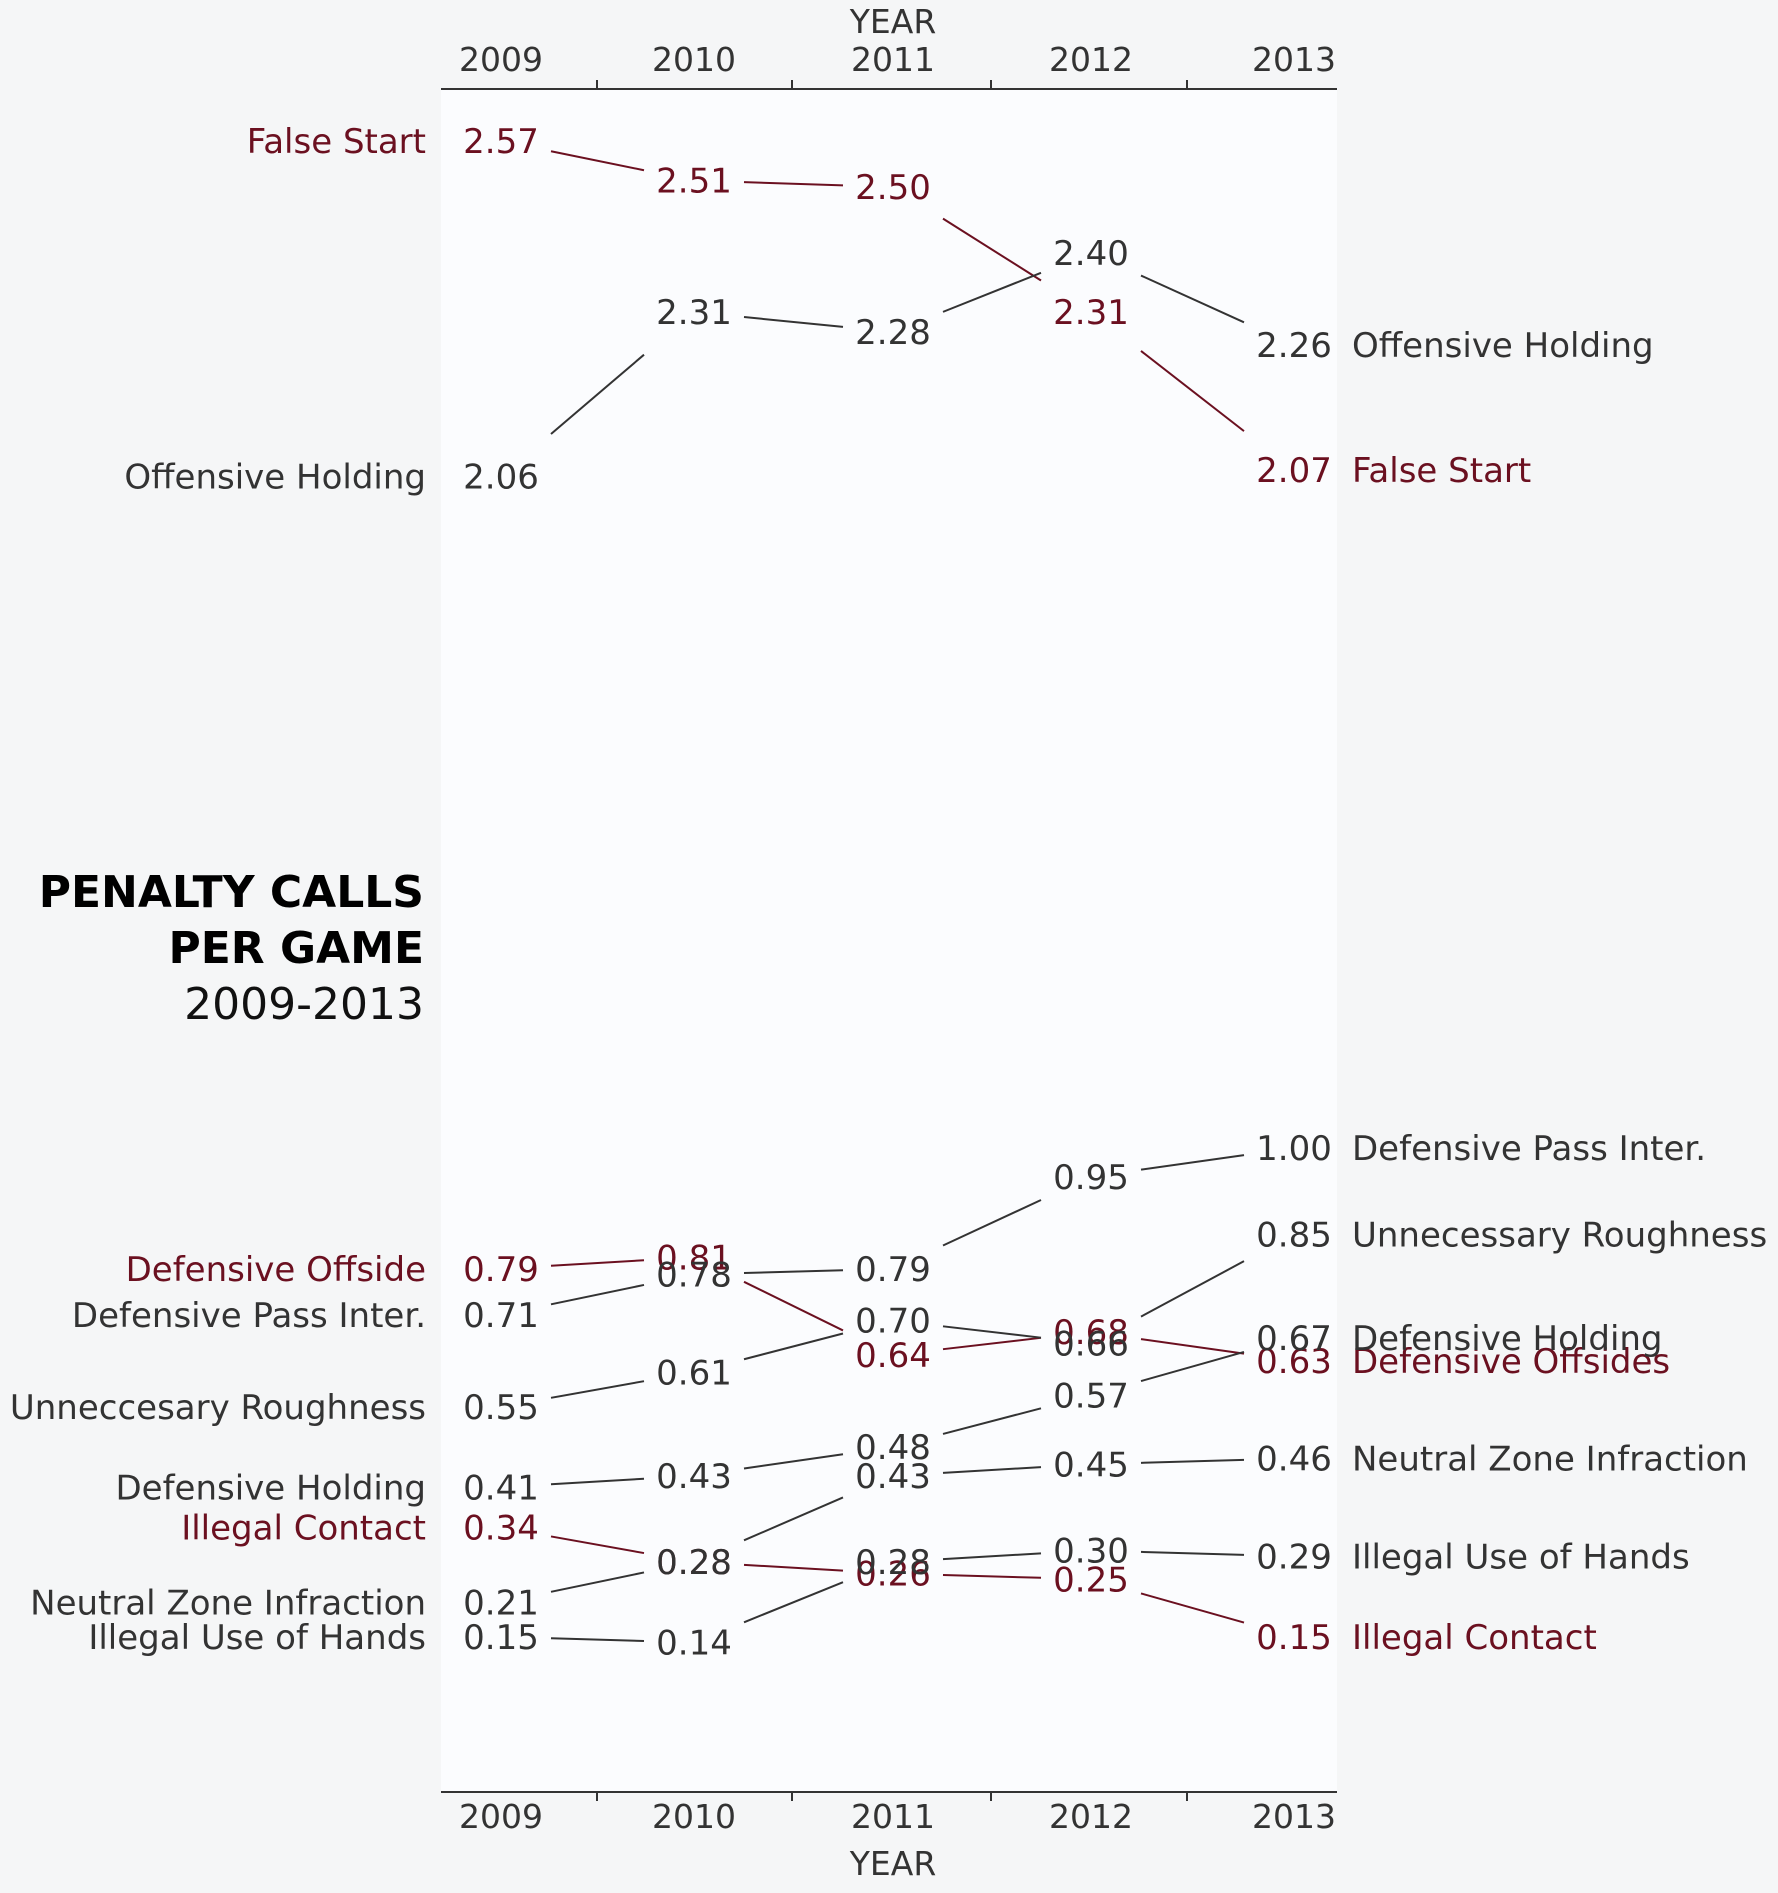 The height and width of the screenshot is (1893, 1778). What do you see at coordinates (1294, 1235) in the screenshot?
I see `data-label-unneccesary-roughness-2013: 0.85` at bounding box center [1294, 1235].